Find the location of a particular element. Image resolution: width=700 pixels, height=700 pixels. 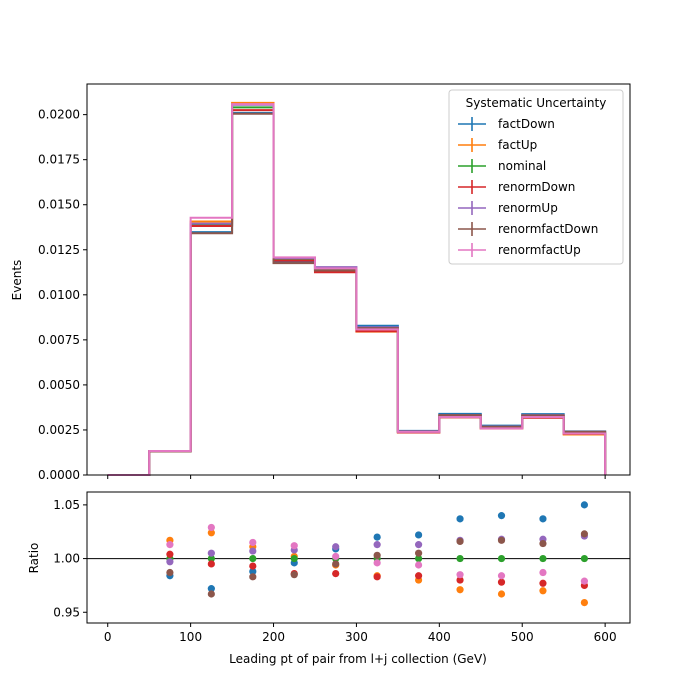

legend-box is located at coordinates (536, 177).